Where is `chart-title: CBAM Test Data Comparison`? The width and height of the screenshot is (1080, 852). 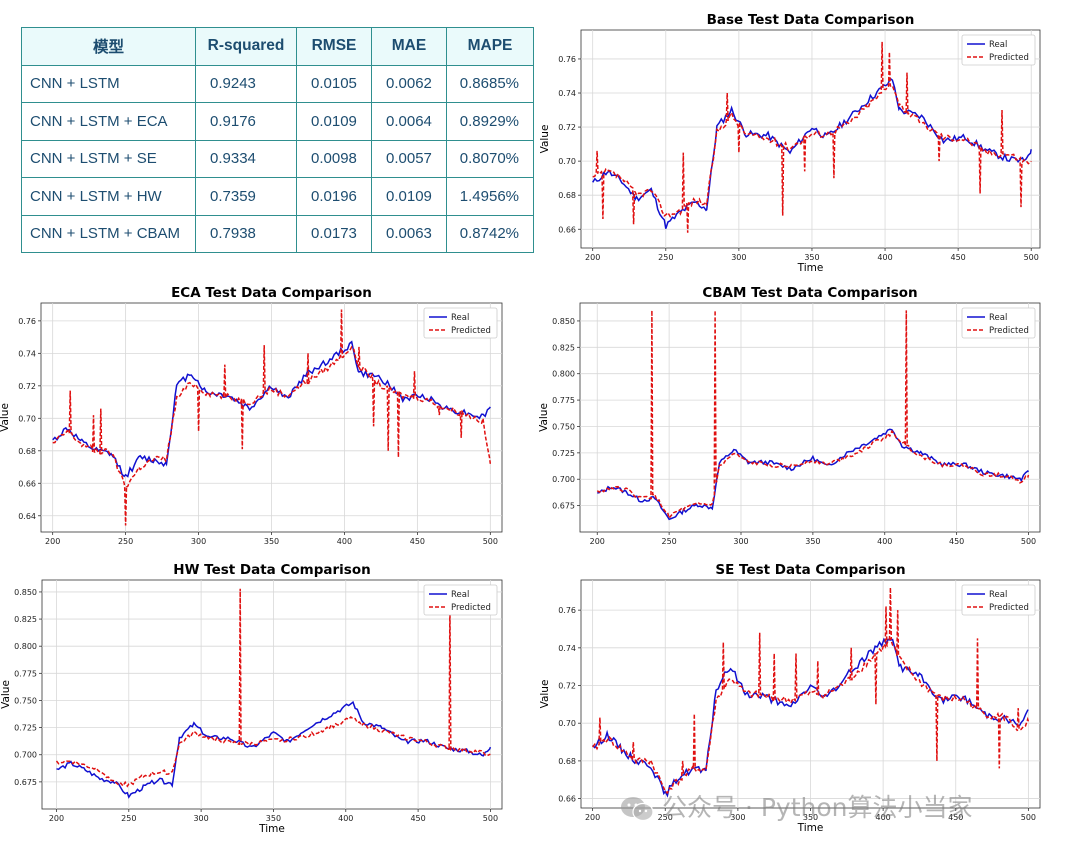
chart-title: CBAM Test Data Comparison is located at coordinates (809, 293).